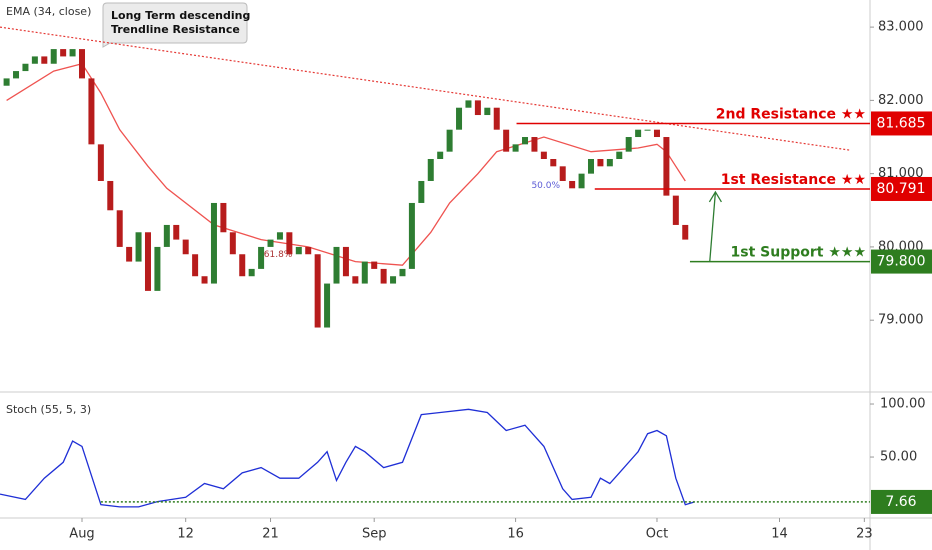 This screenshot has width=932, height=550. What do you see at coordinates (180, 15) in the screenshot?
I see `annotation-text: Long Term descending` at bounding box center [180, 15].